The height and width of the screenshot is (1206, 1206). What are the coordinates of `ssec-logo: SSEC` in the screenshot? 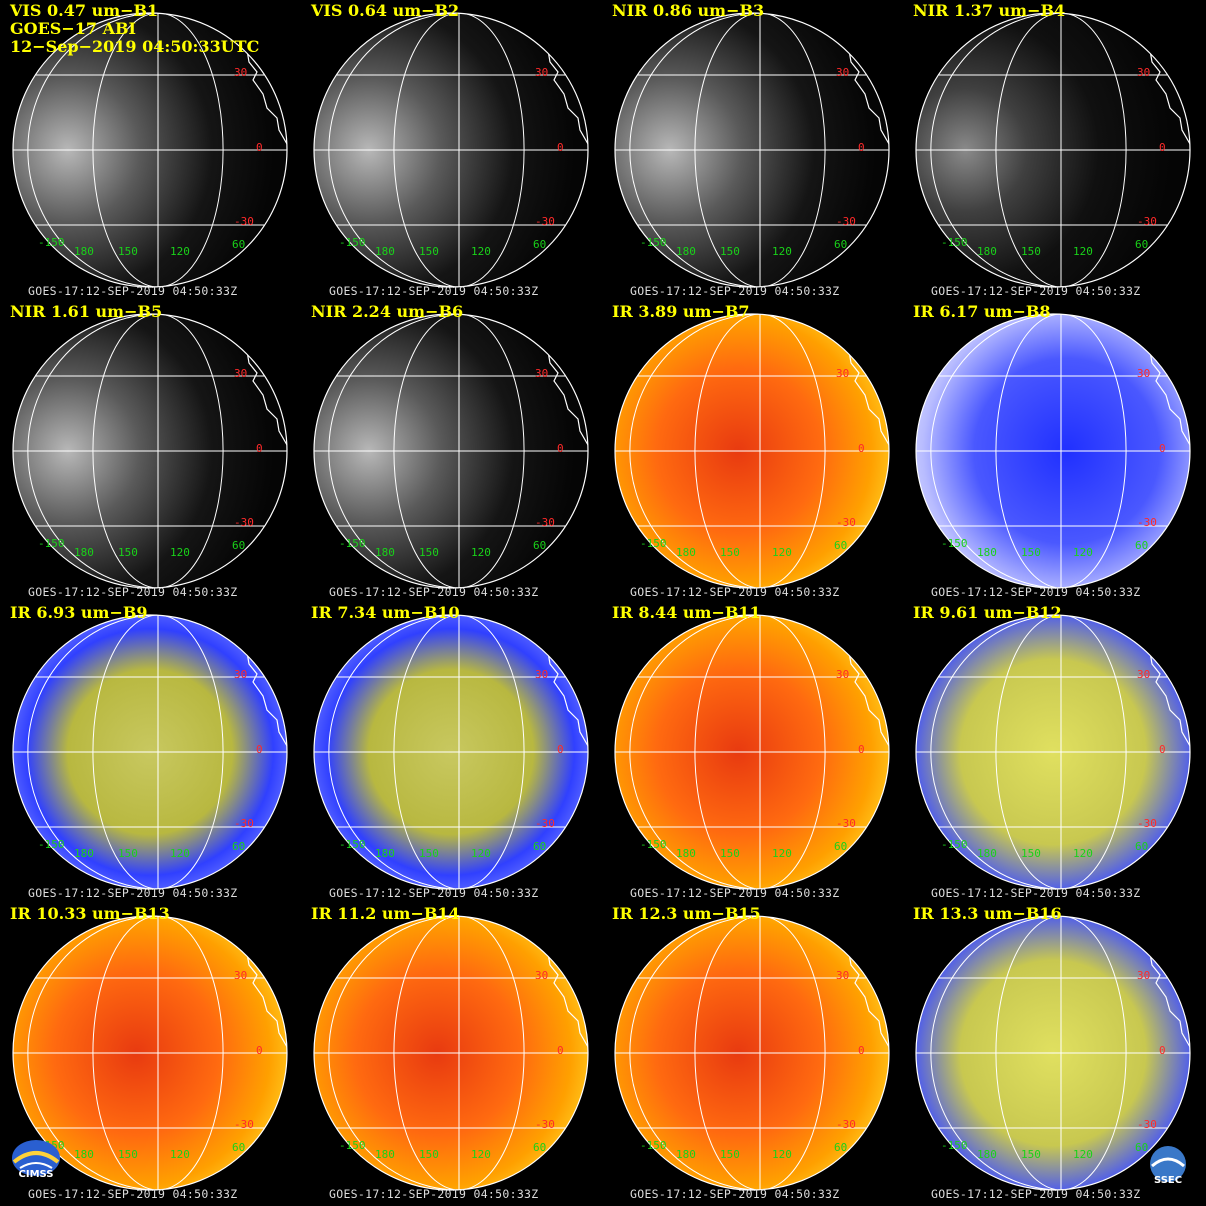 It's located at (1168, 1166).